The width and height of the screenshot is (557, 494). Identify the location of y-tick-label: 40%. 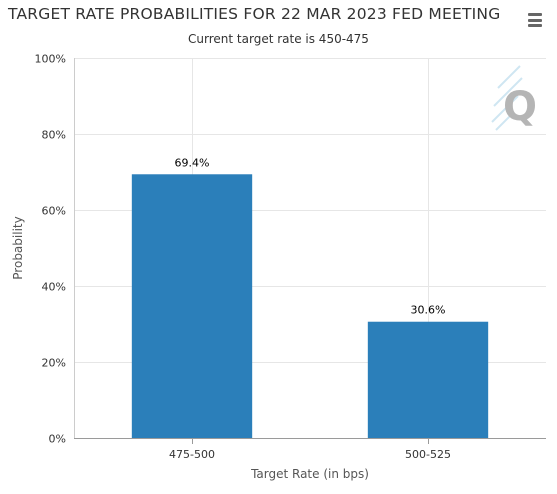
(54, 287).